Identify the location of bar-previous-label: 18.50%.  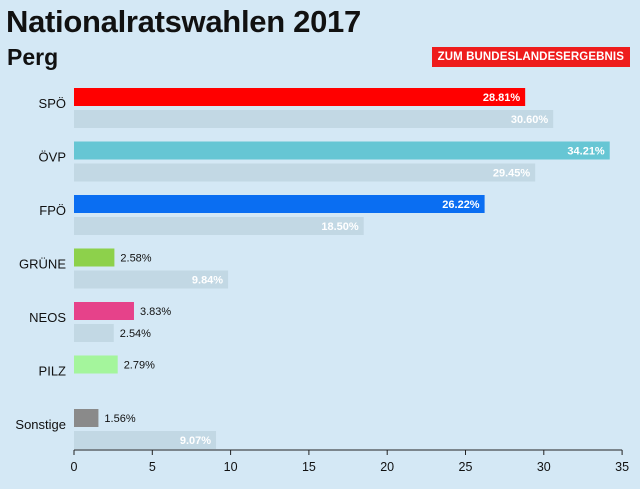
(340, 227).